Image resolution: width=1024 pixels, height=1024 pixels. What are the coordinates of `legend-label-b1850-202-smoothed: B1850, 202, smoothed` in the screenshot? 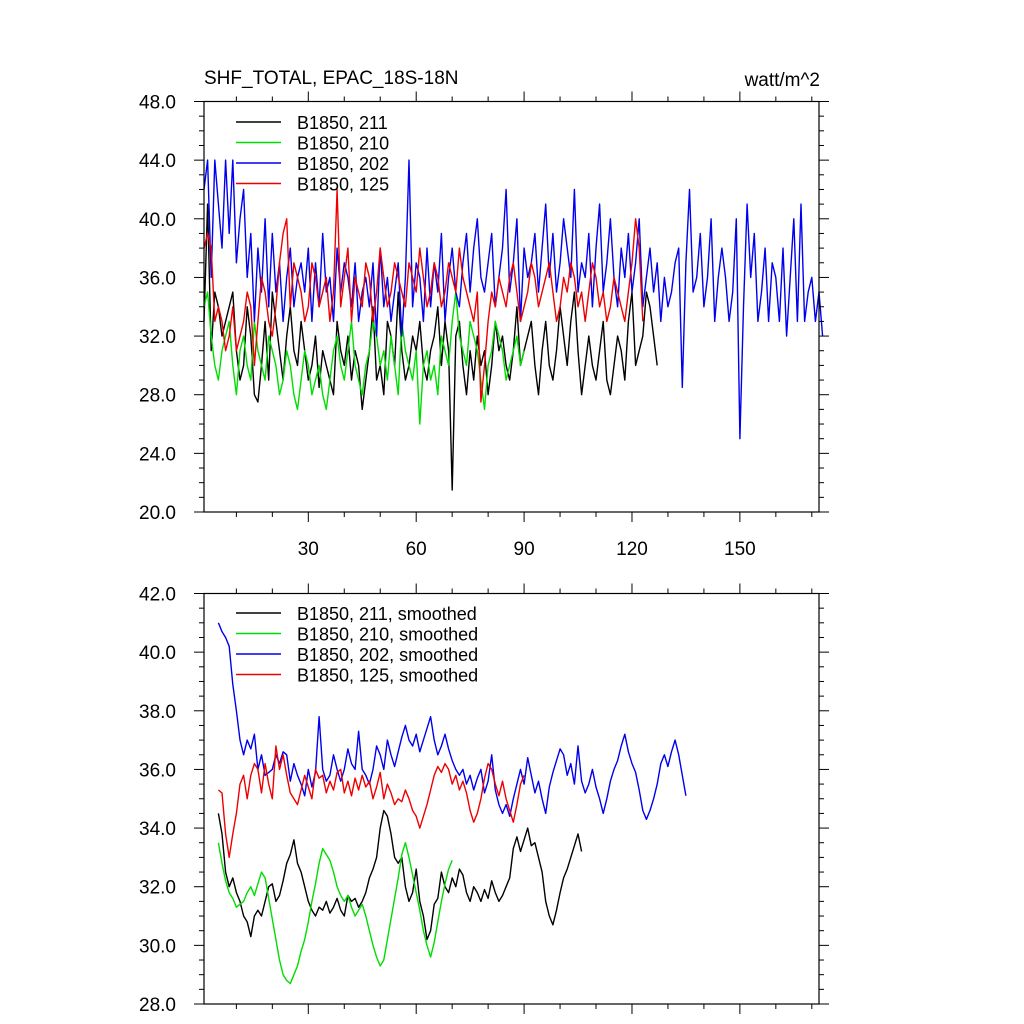 It's located at (387, 655).